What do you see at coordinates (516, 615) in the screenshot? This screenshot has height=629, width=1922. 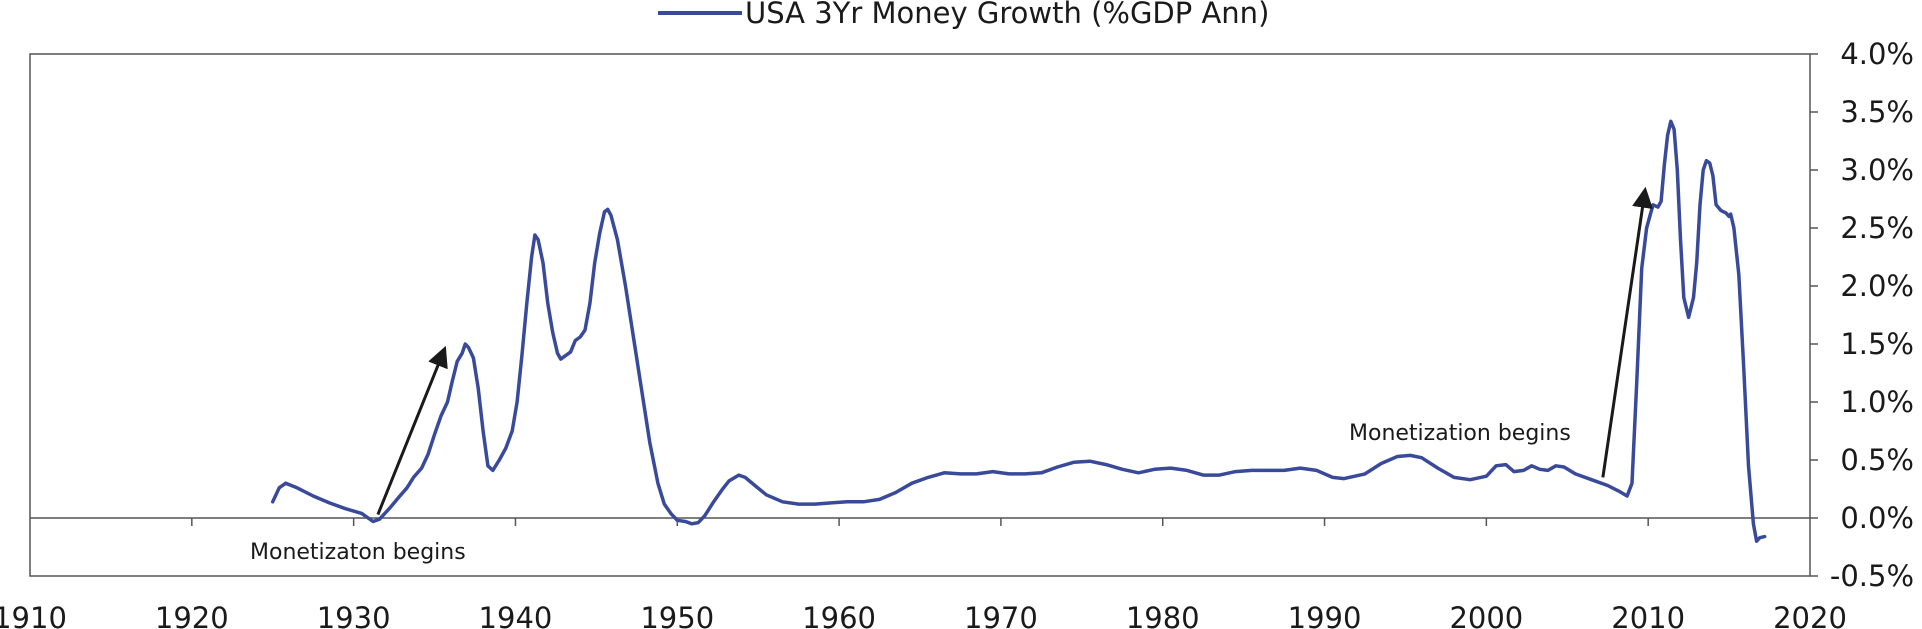 I see `x-tick-label: 1940` at bounding box center [516, 615].